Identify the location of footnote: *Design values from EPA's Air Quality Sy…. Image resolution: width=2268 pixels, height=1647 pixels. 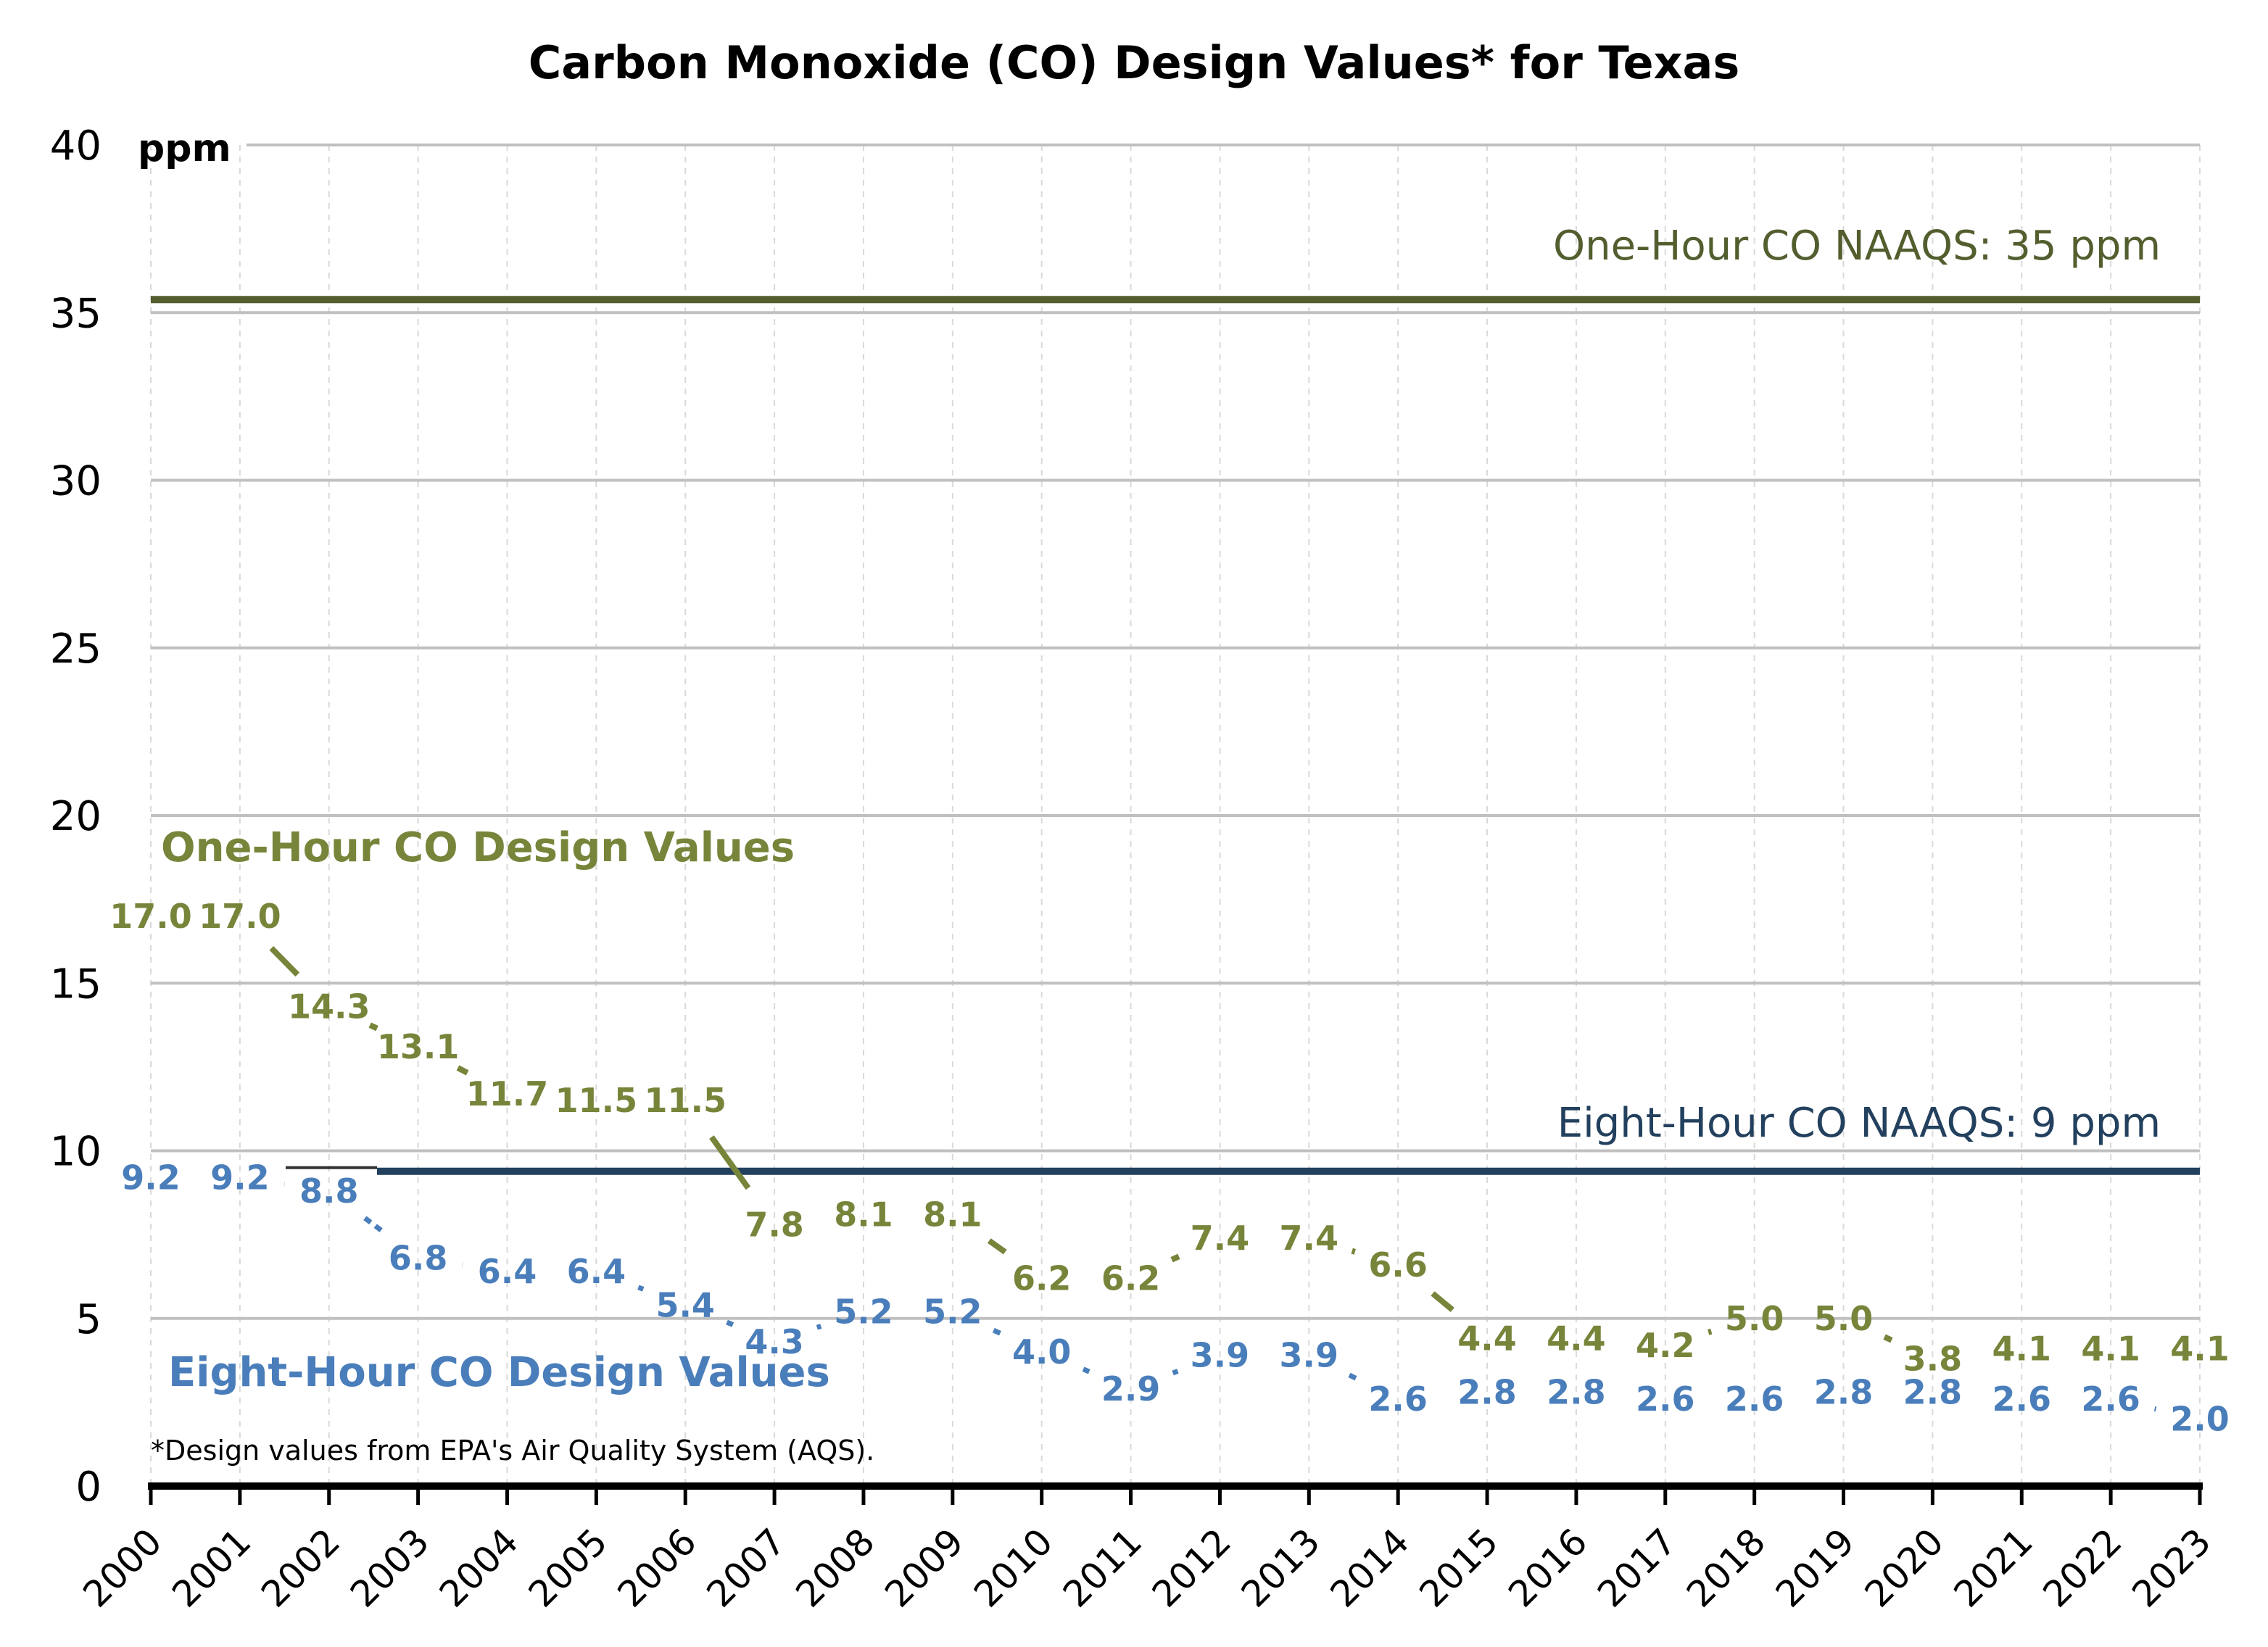
(512, 1450).